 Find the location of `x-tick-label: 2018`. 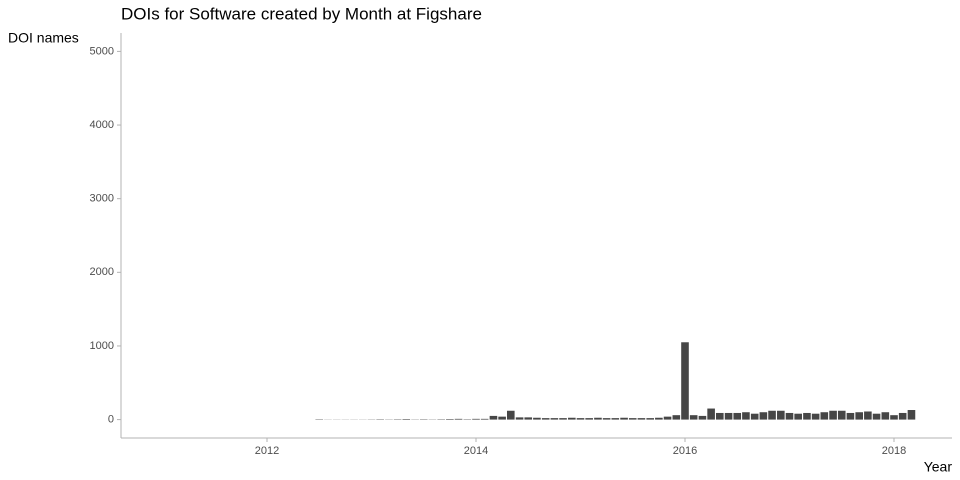

x-tick-label: 2018 is located at coordinates (894, 451).